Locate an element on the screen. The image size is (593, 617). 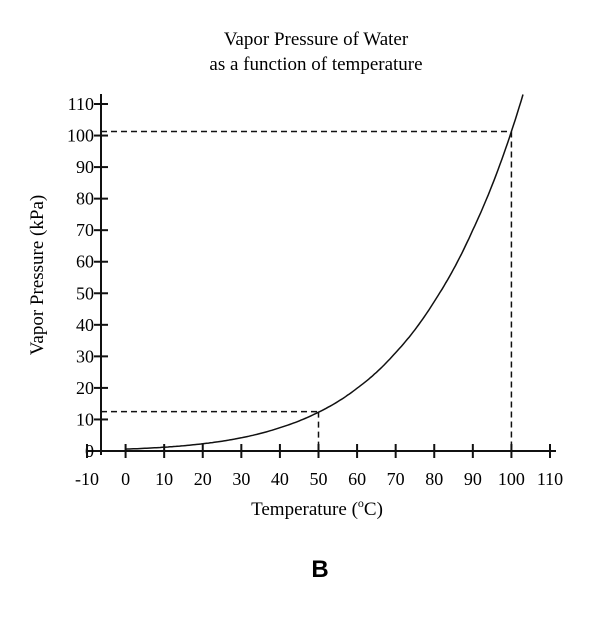
y-tick-label: 110 is located at coordinates (81, 104).